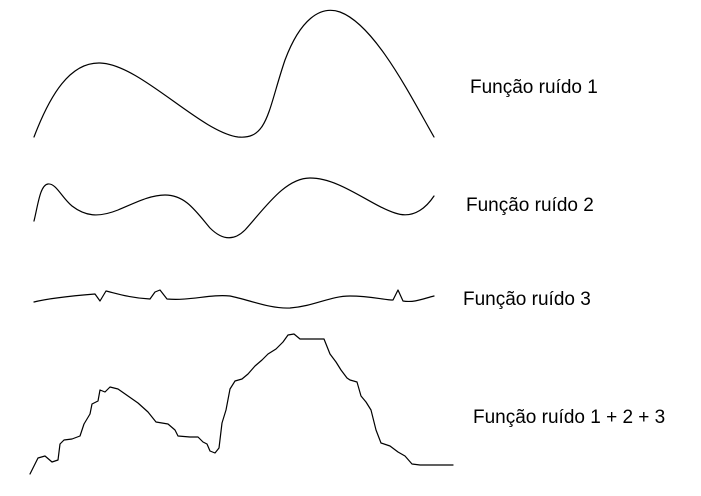 This screenshot has height=496, width=701. I want to click on label-noise-sum: Função ruído 1 + 2 + 3, so click(569, 417).